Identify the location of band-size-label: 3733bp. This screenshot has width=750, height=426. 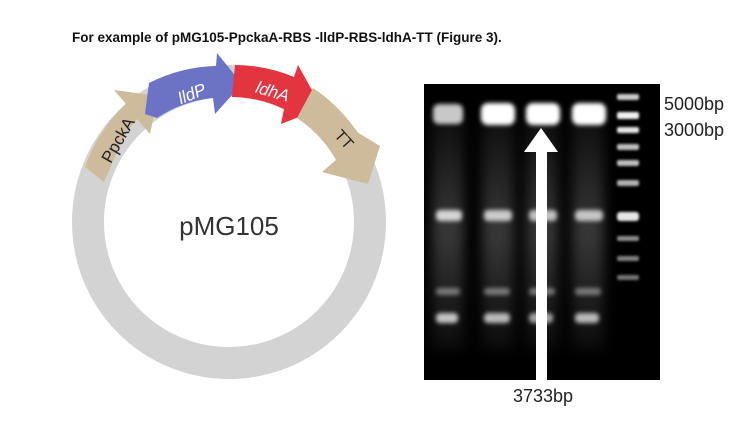
(543, 396).